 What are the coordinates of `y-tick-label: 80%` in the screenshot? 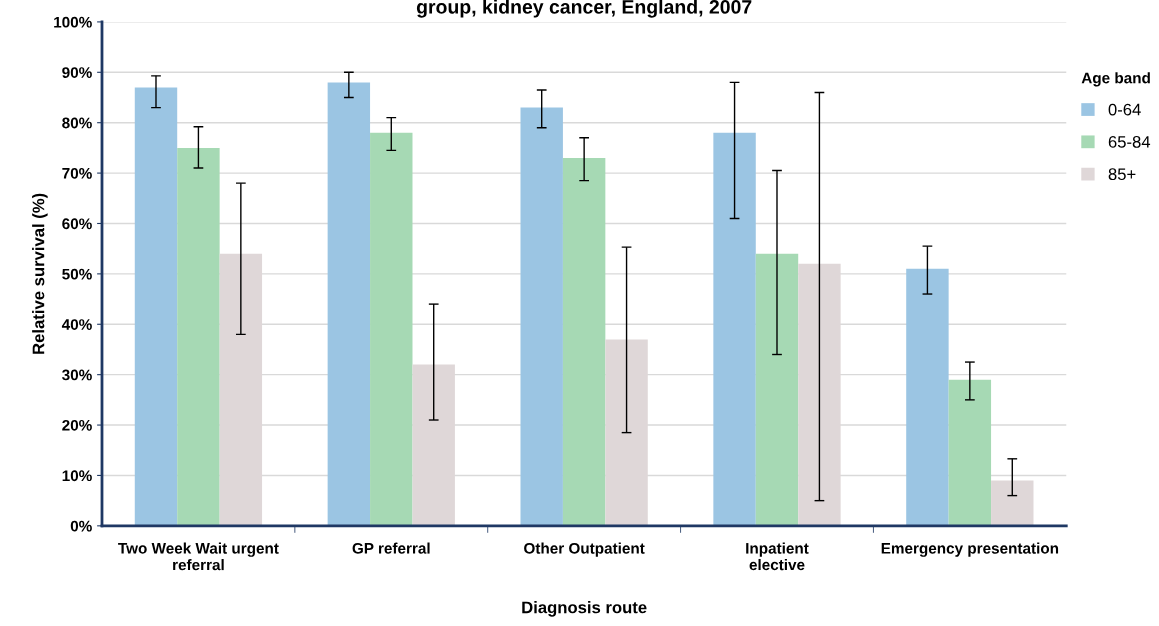 It's located at (77, 123).